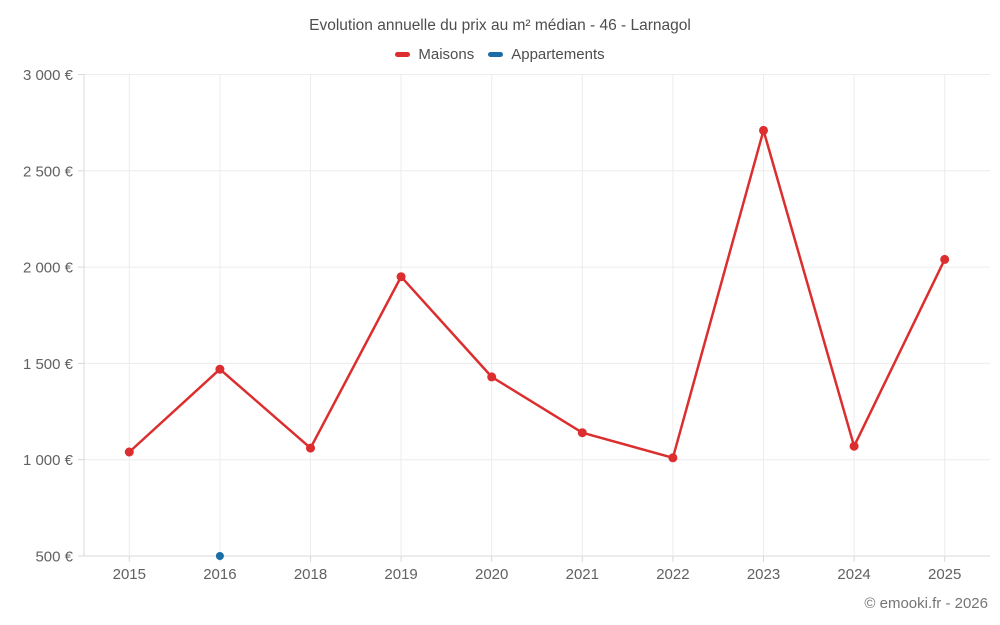  Describe the element at coordinates (582, 574) in the screenshot. I see `x-axis-label: 2021` at that location.